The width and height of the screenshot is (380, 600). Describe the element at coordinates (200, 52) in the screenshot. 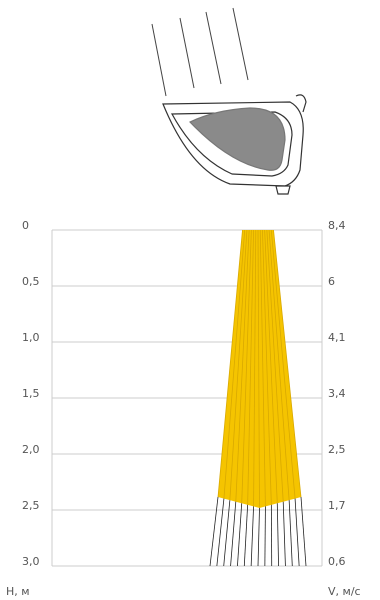

I see `air-inlet-lines` at that location.